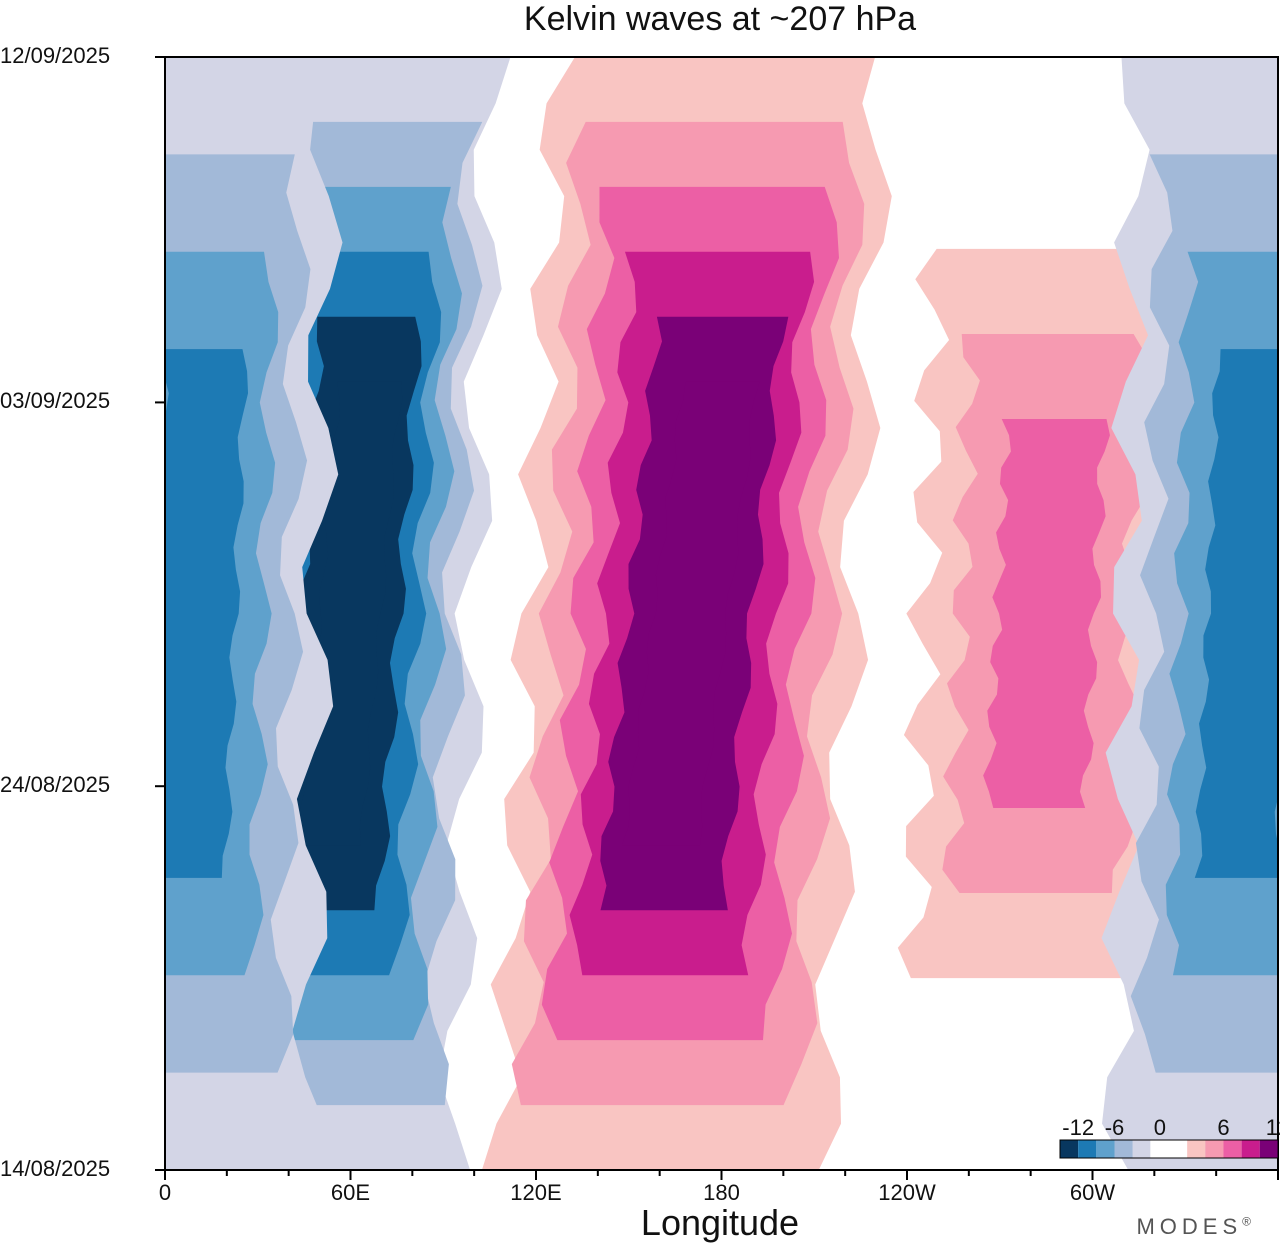 The height and width of the screenshot is (1249, 1280). Describe the element at coordinates (1092, 1192) in the screenshot. I see `x-tick-label: 60W` at that location.